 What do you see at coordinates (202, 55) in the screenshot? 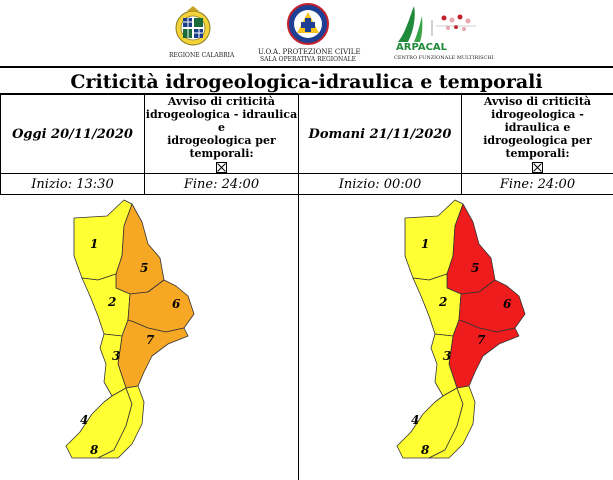
I see `regione-calabria-caption: REGIONE CALABRIA` at bounding box center [202, 55].